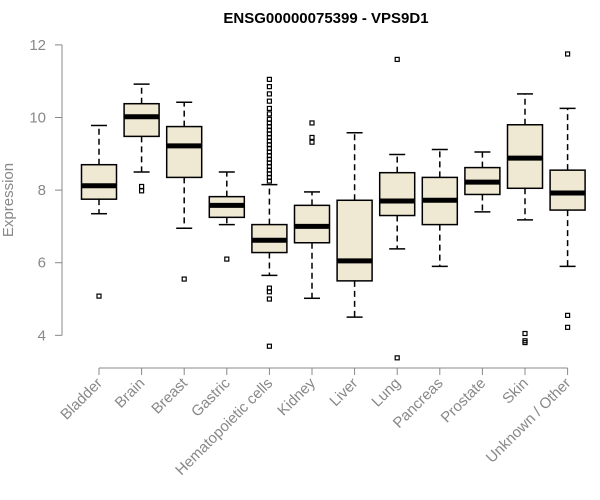 The width and height of the screenshot is (600, 500). What do you see at coordinates (169, 395) in the screenshot?
I see `x-tick-label: Breast` at bounding box center [169, 395].